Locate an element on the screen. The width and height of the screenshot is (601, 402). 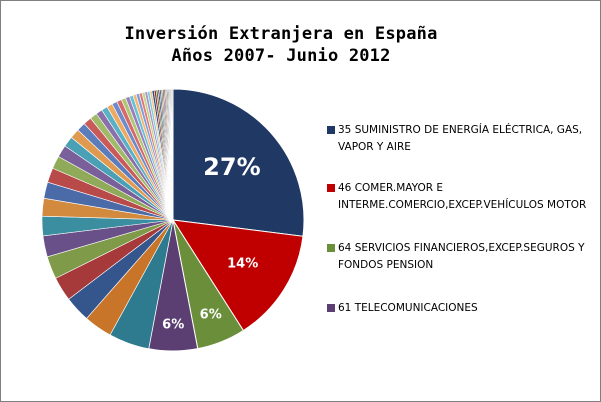
pie-data-label-0: 27% is located at coordinates (231, 167).